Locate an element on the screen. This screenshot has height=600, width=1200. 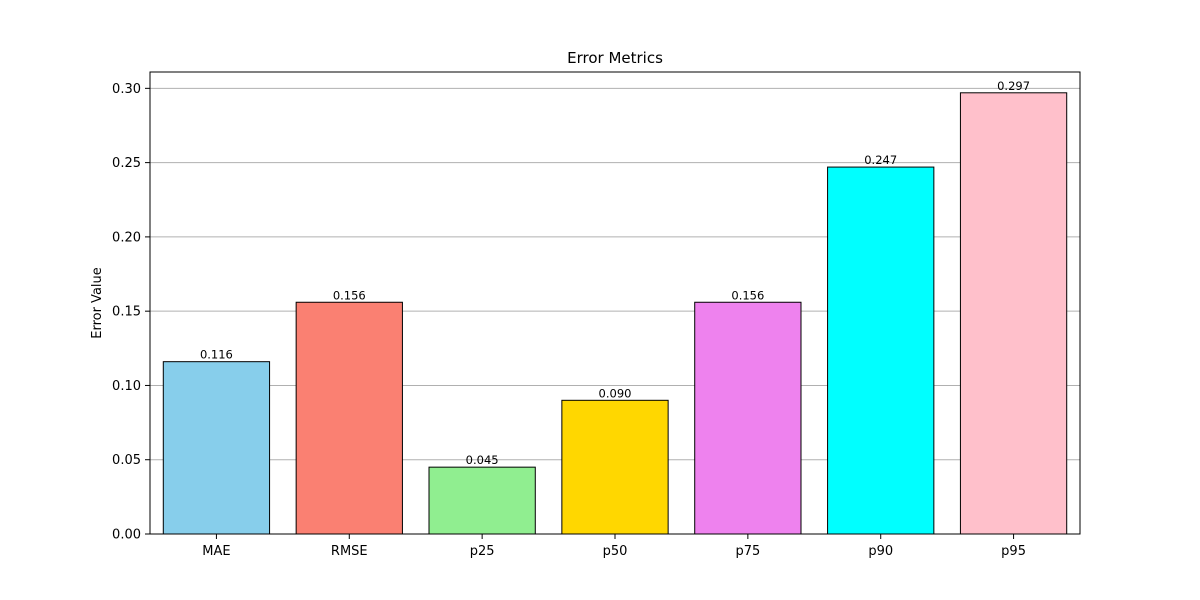
y-tick-label: 0.25 is located at coordinates (126, 163).